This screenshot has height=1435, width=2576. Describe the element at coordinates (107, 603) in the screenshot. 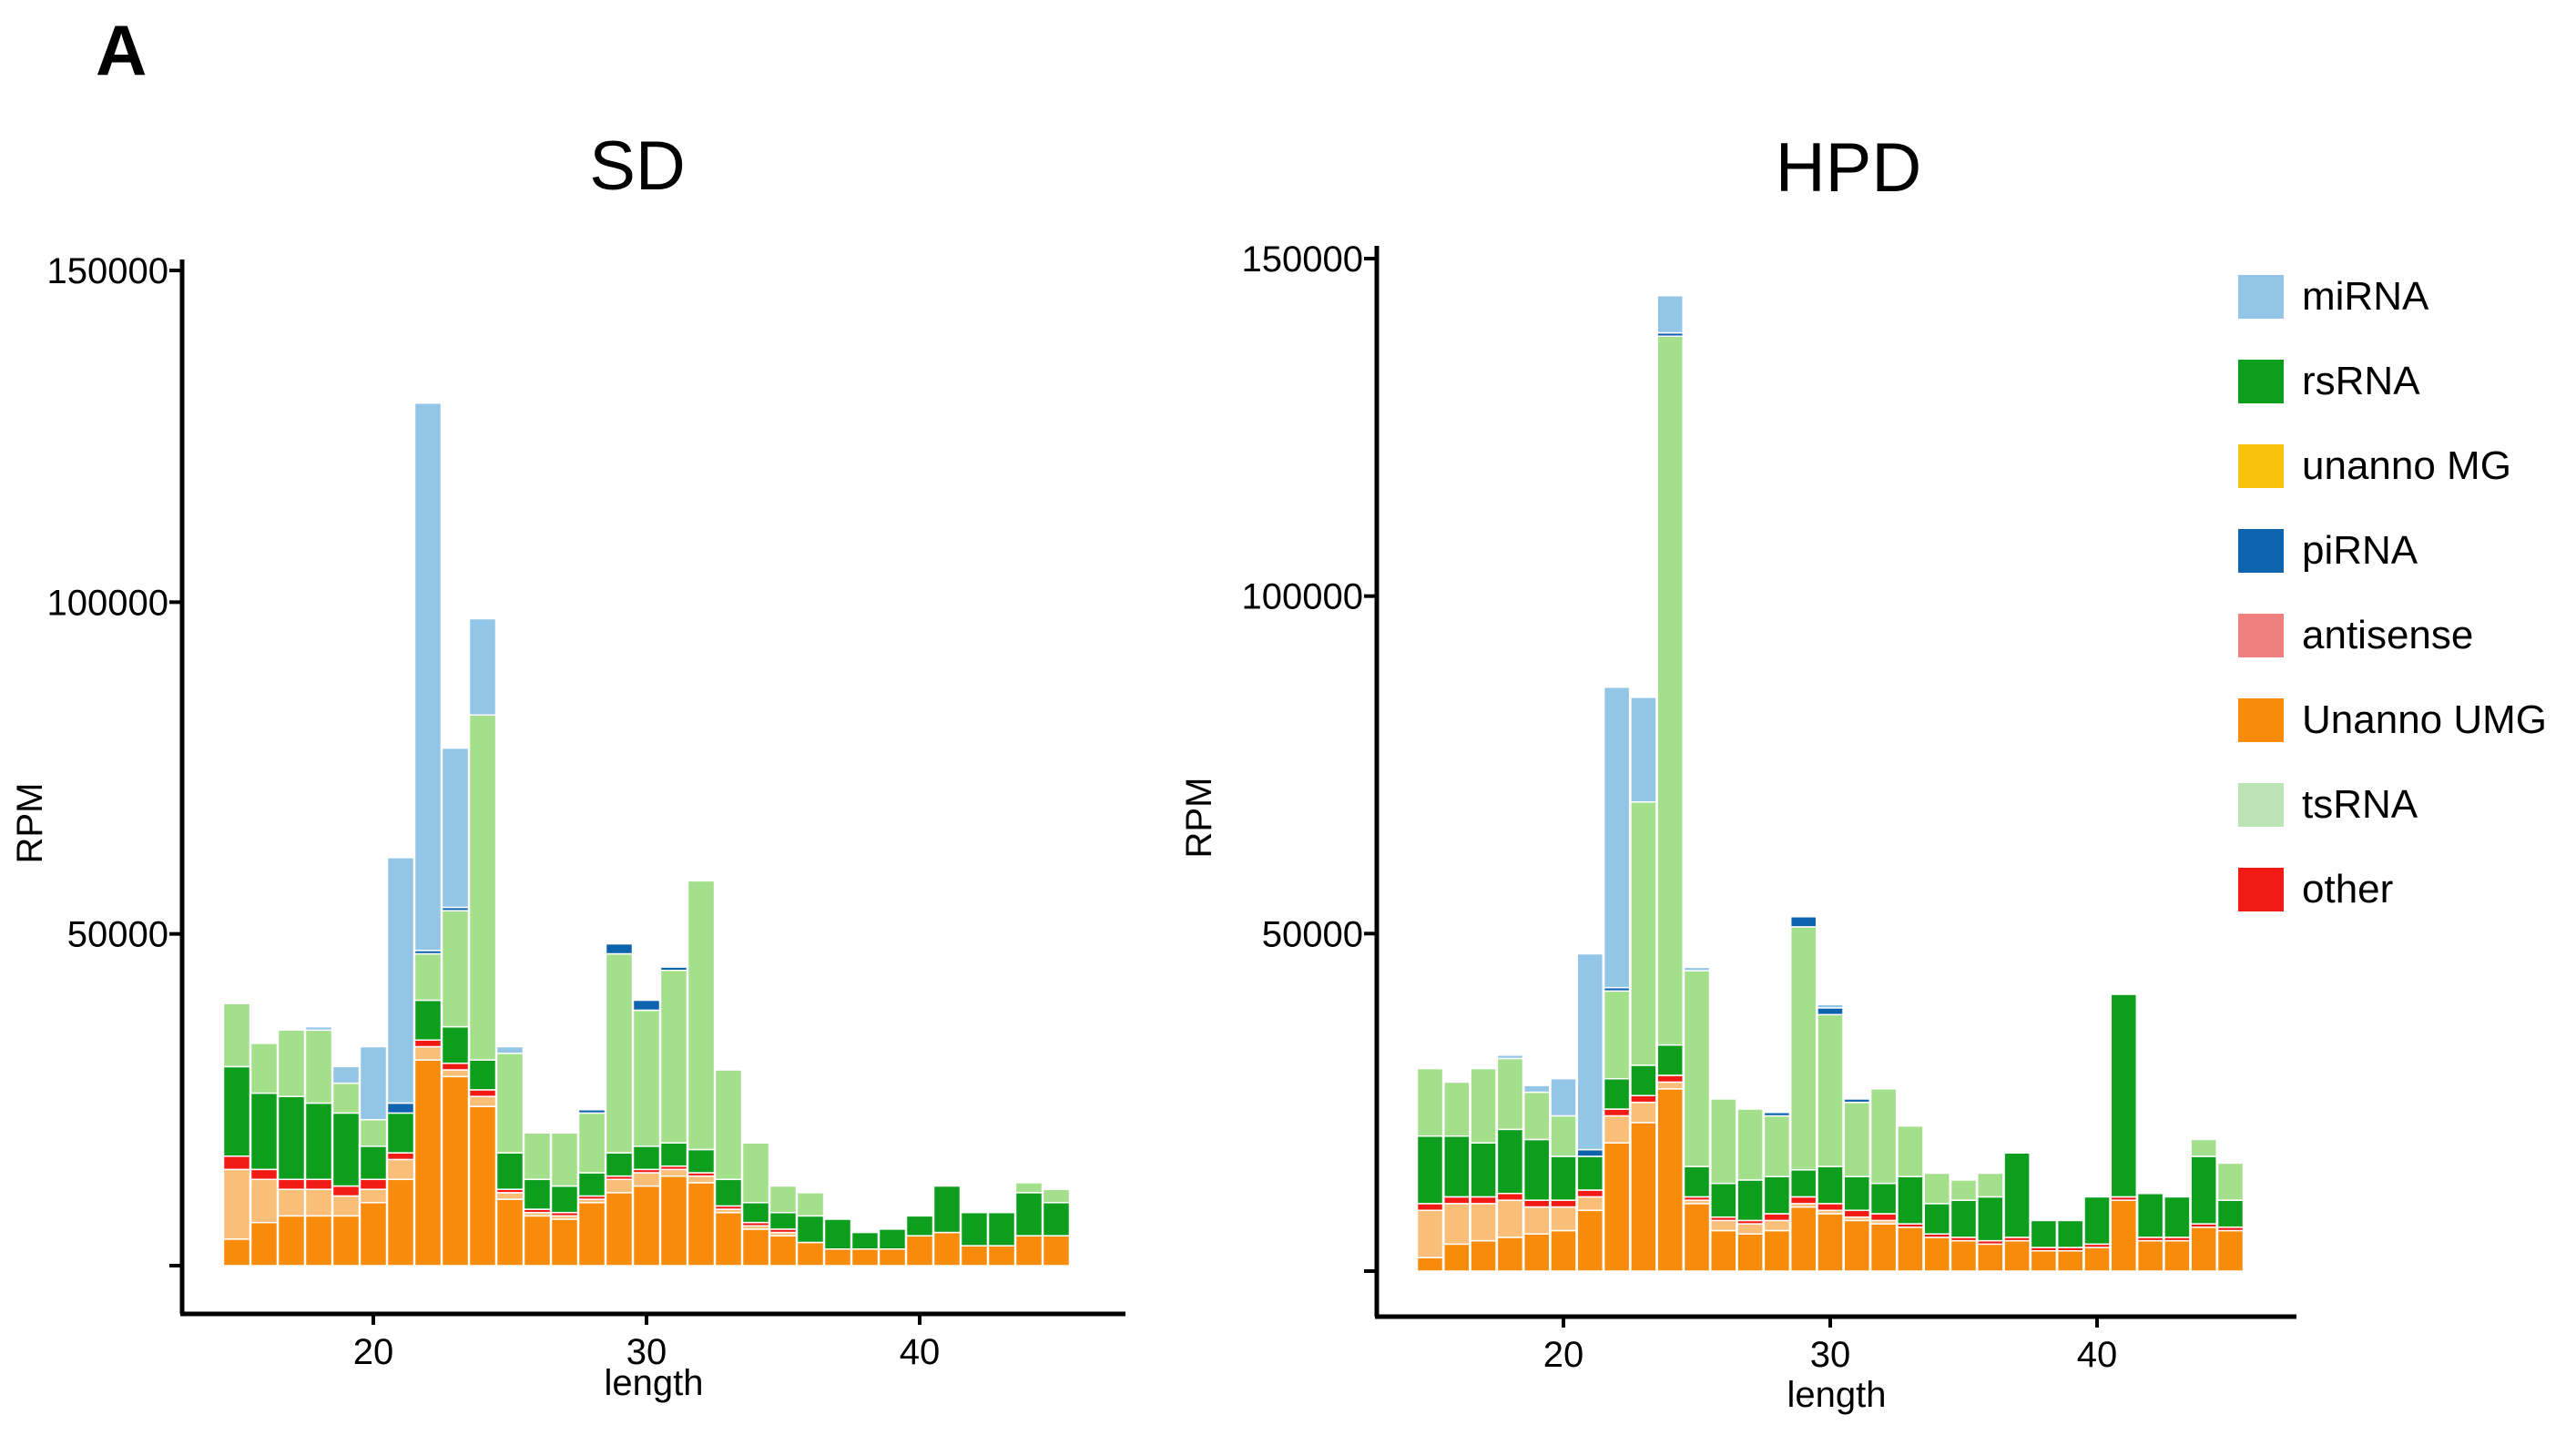

I see `y-tick-label: 100000` at that location.